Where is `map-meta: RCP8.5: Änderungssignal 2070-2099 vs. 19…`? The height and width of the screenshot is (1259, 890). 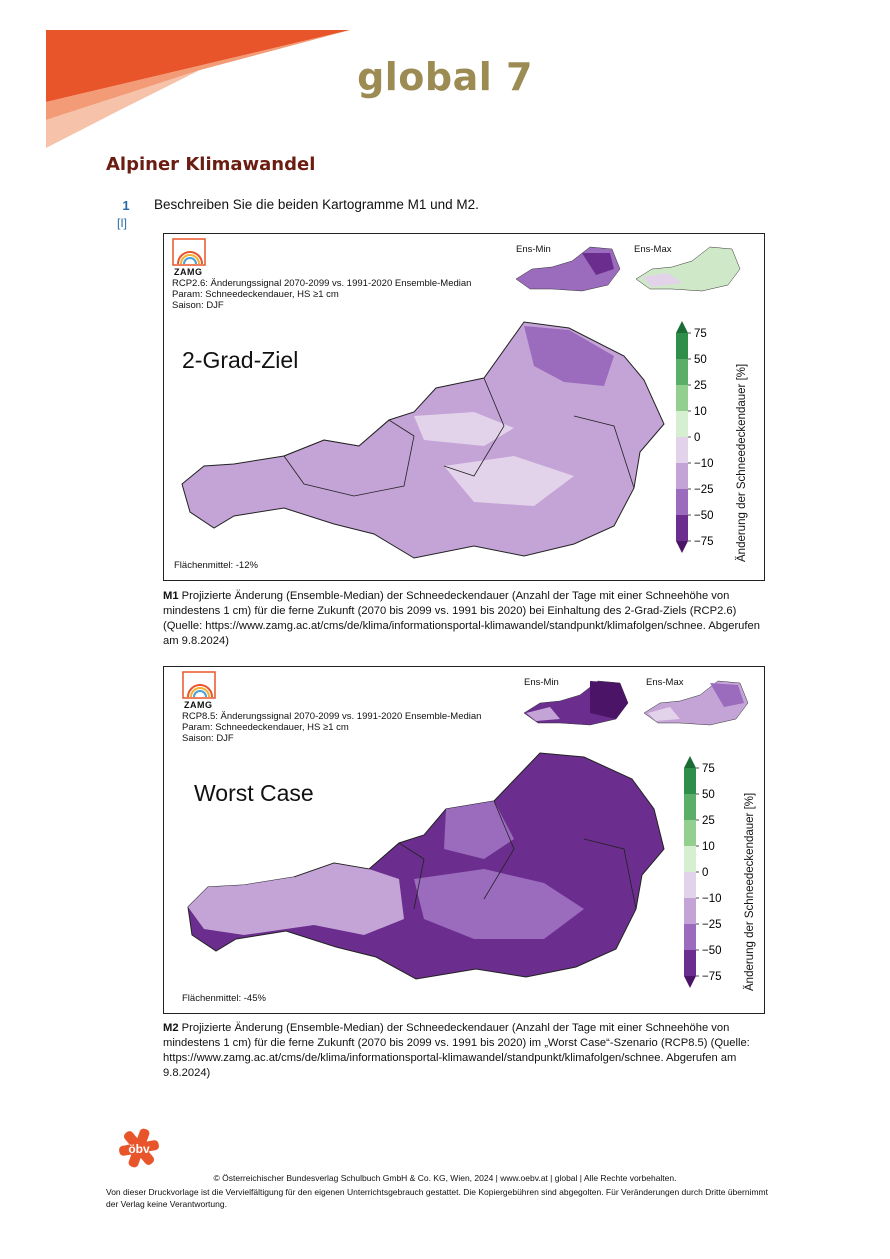
map-meta: RCP8.5: Änderungssignal 2070-2099 vs. 19… is located at coordinates (331, 727).